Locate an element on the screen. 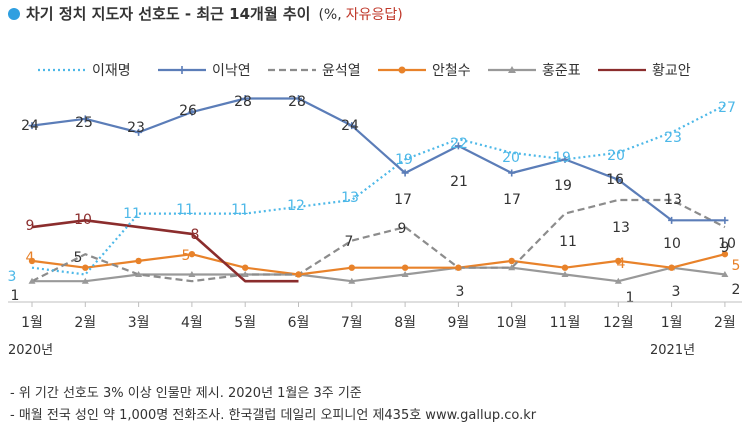 The height and width of the screenshot is (436, 750). bullet-icon is located at coordinates (14, 14).